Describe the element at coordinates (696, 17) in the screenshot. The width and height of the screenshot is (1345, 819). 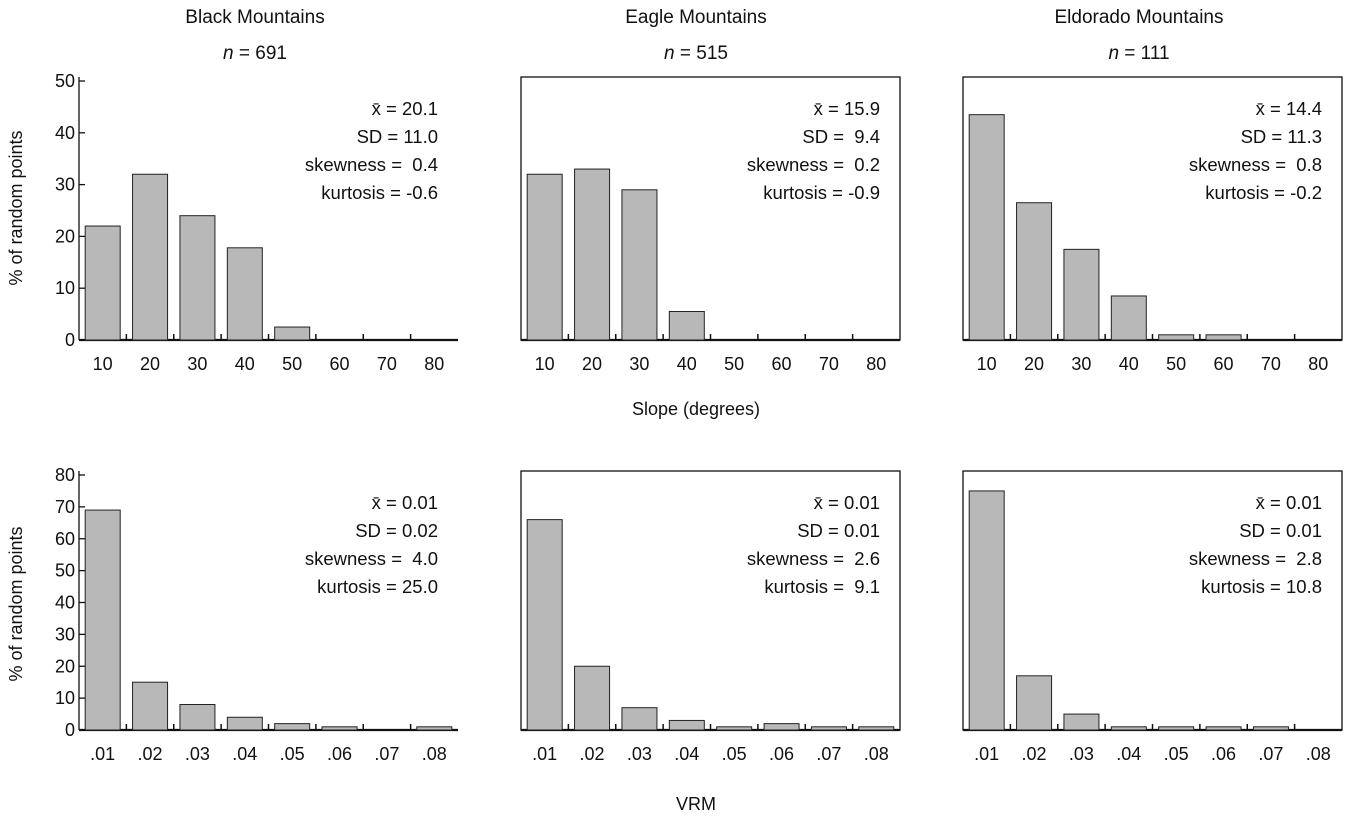
I see `column-title-eagle: Eagle Mountains` at that location.